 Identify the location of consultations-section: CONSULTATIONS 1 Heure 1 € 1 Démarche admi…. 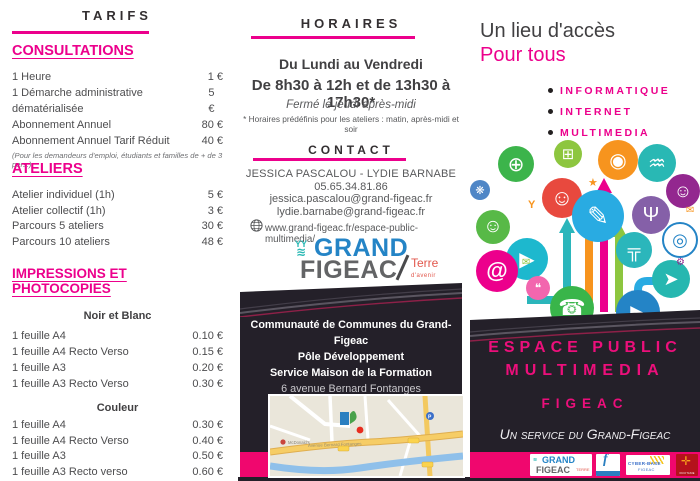
(117, 105).